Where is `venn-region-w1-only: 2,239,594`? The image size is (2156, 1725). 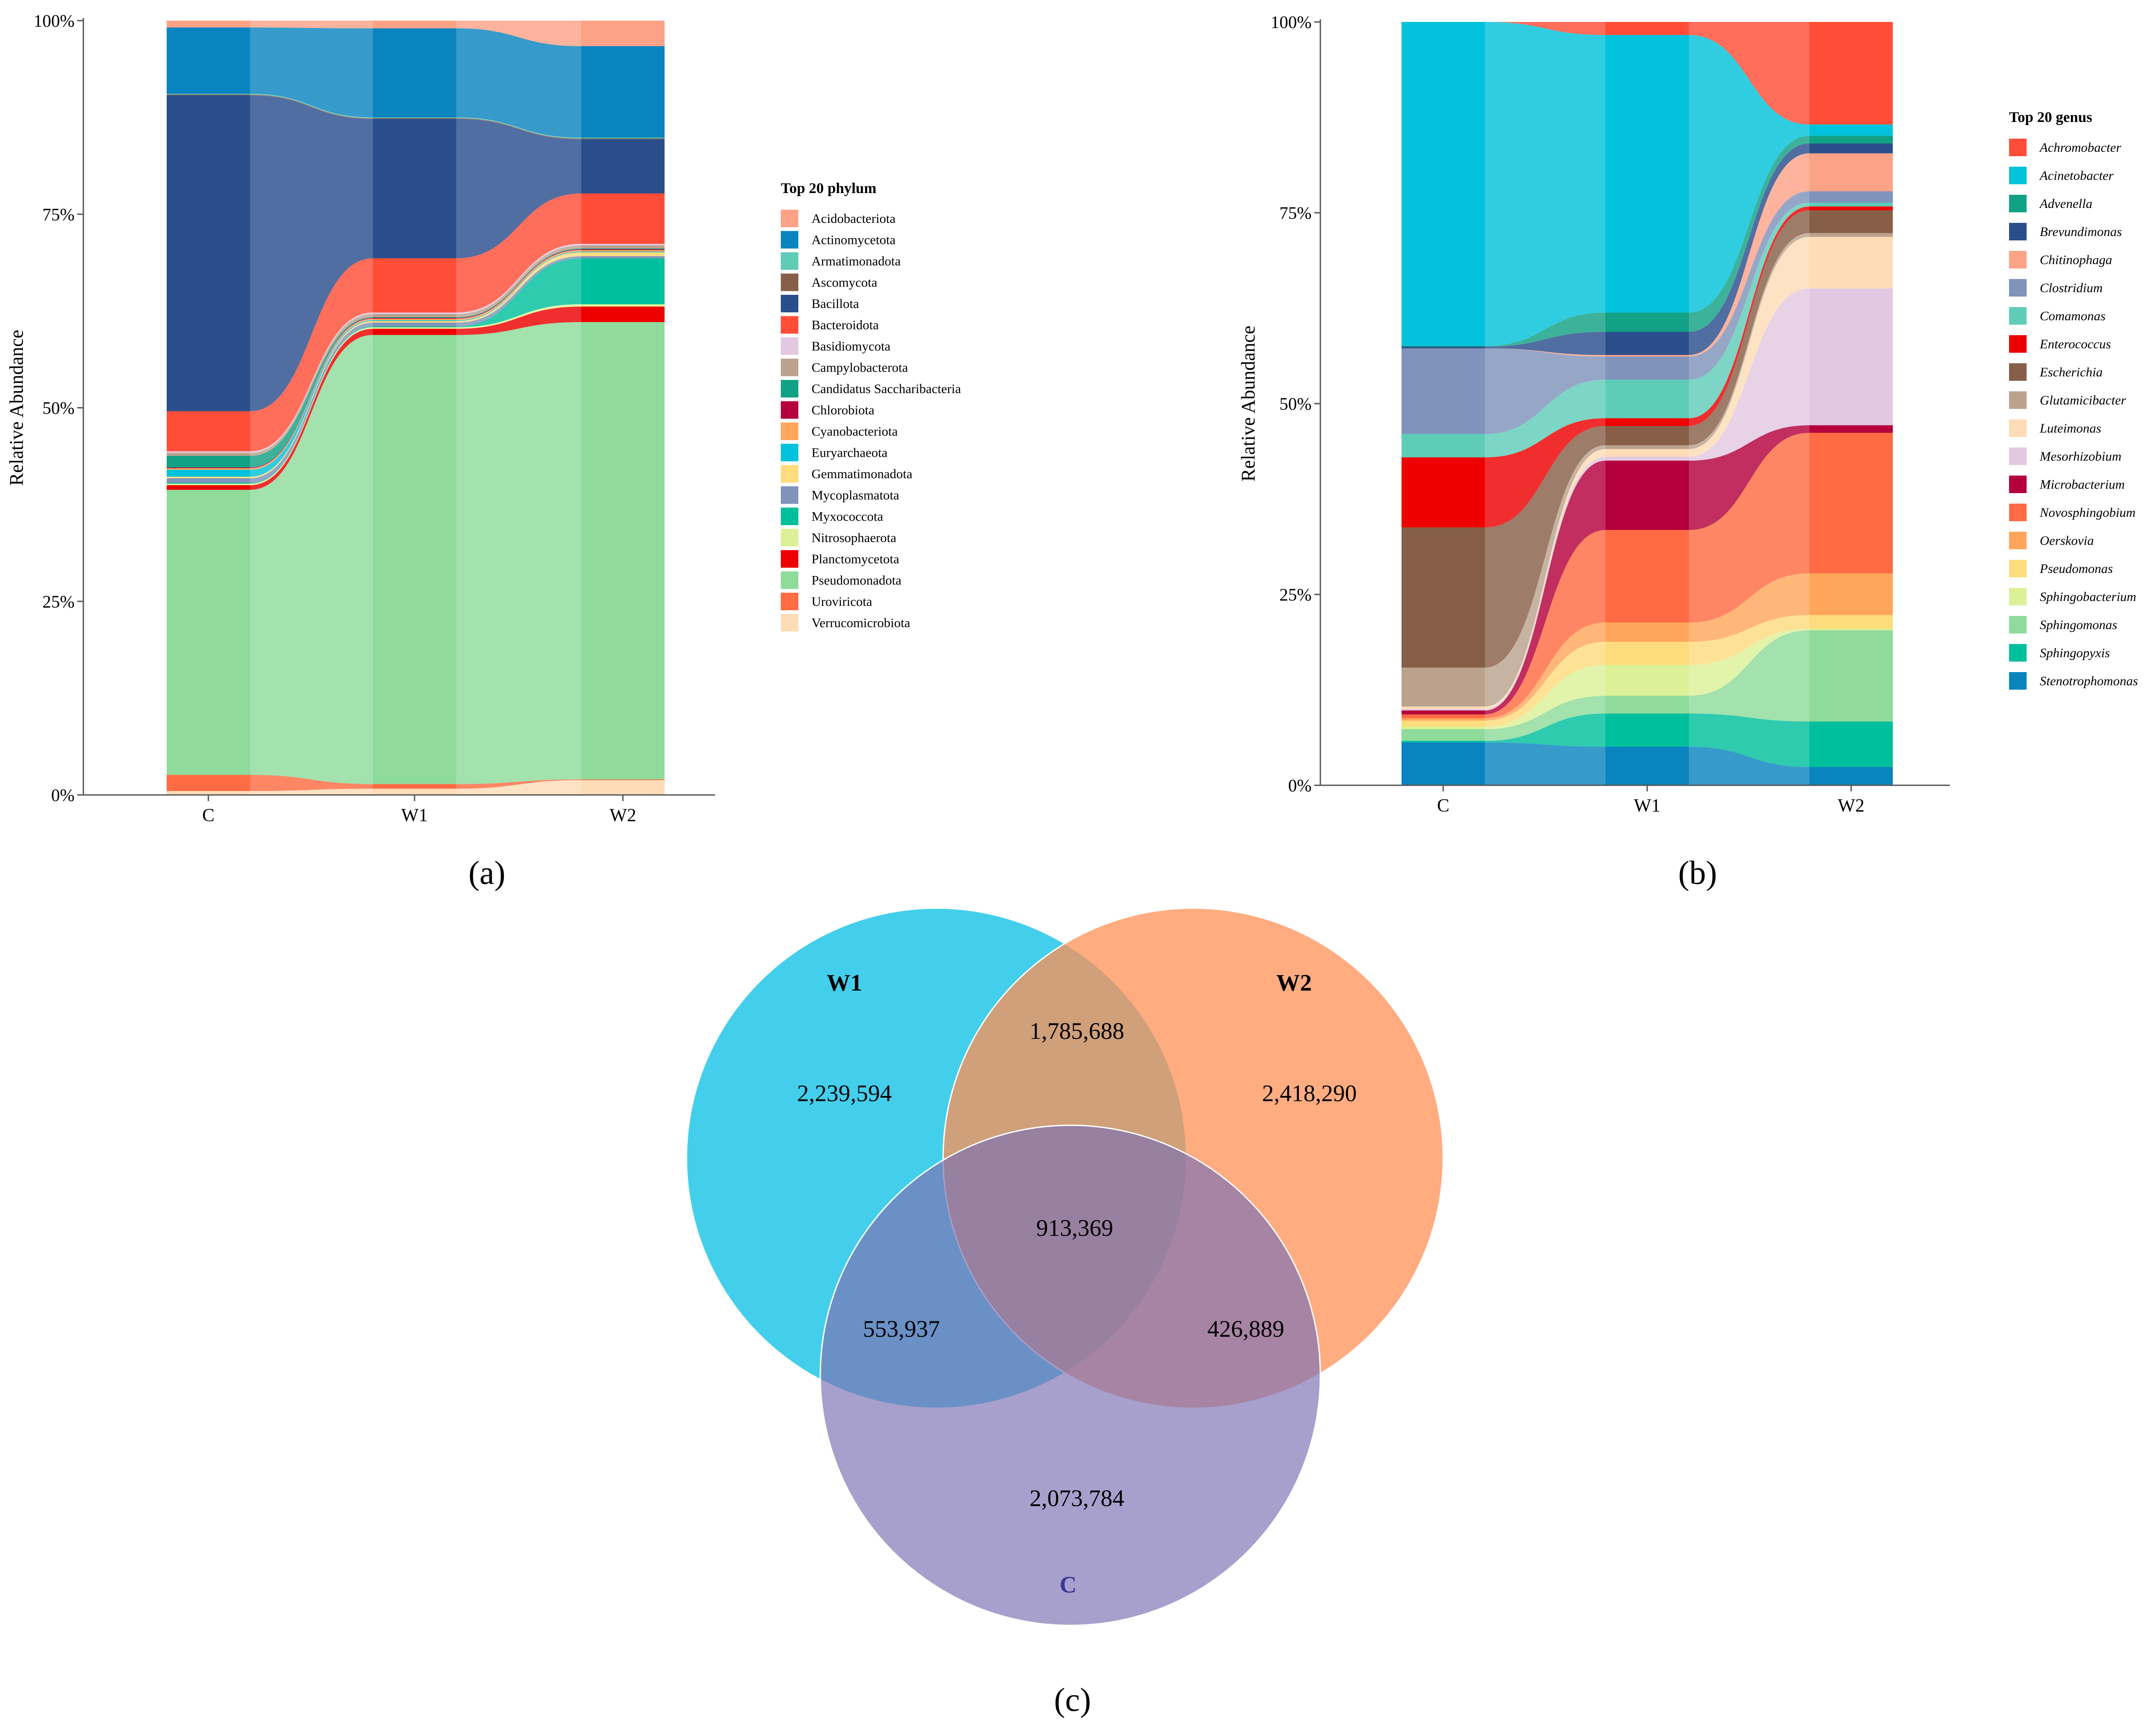
venn-region-w1-only: 2,239,594 is located at coordinates (844, 1093).